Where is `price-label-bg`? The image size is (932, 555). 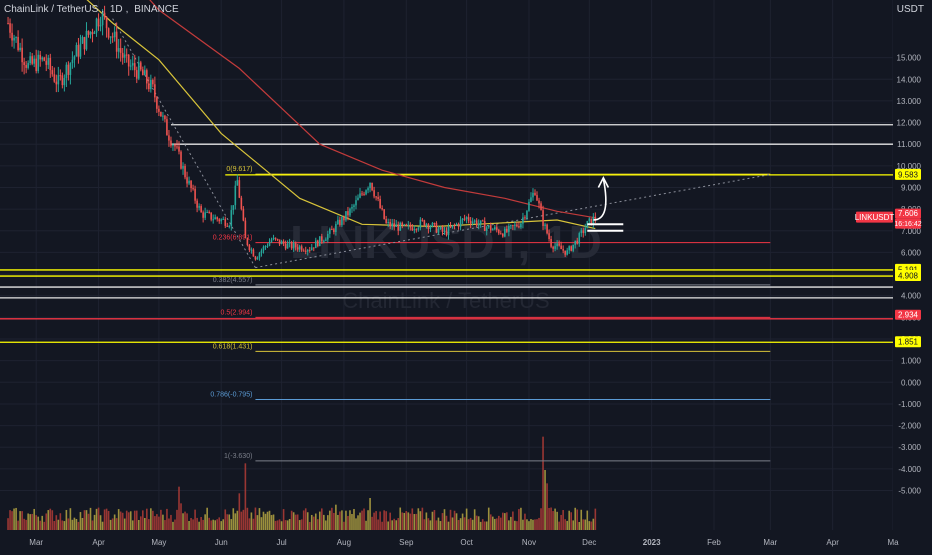 price-label-bg is located at coordinates (908, 276).